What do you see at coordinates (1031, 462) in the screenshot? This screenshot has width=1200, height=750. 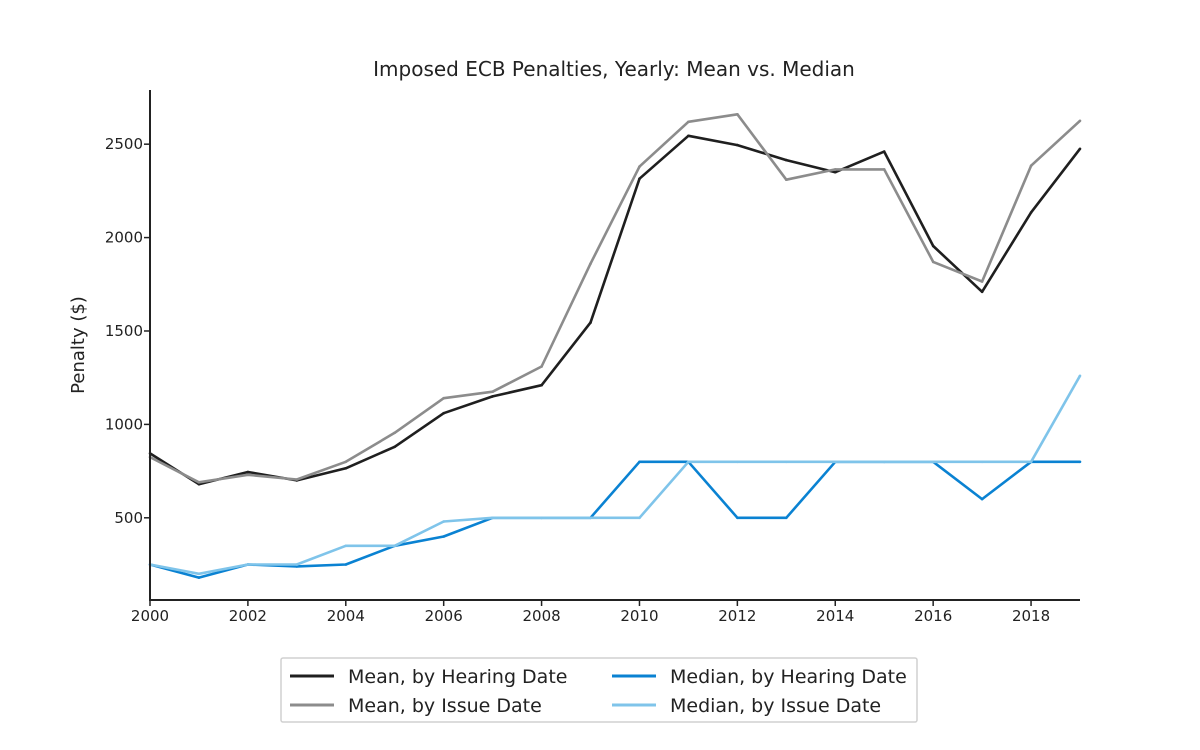 I see `data-point-median-by-issue-date-2018` at bounding box center [1031, 462].